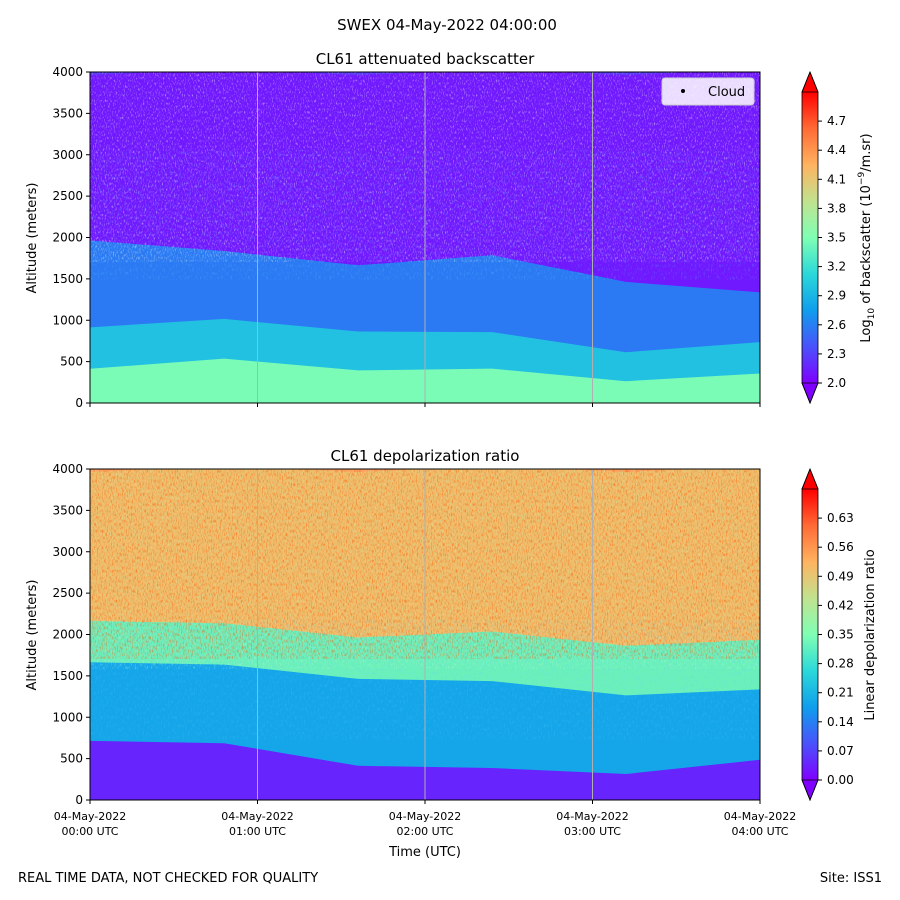 Image resolution: width=900 pixels, height=900 pixels. Describe the element at coordinates (836, 238) in the screenshot. I see `colorbar-tick-label: 3.5` at that location.